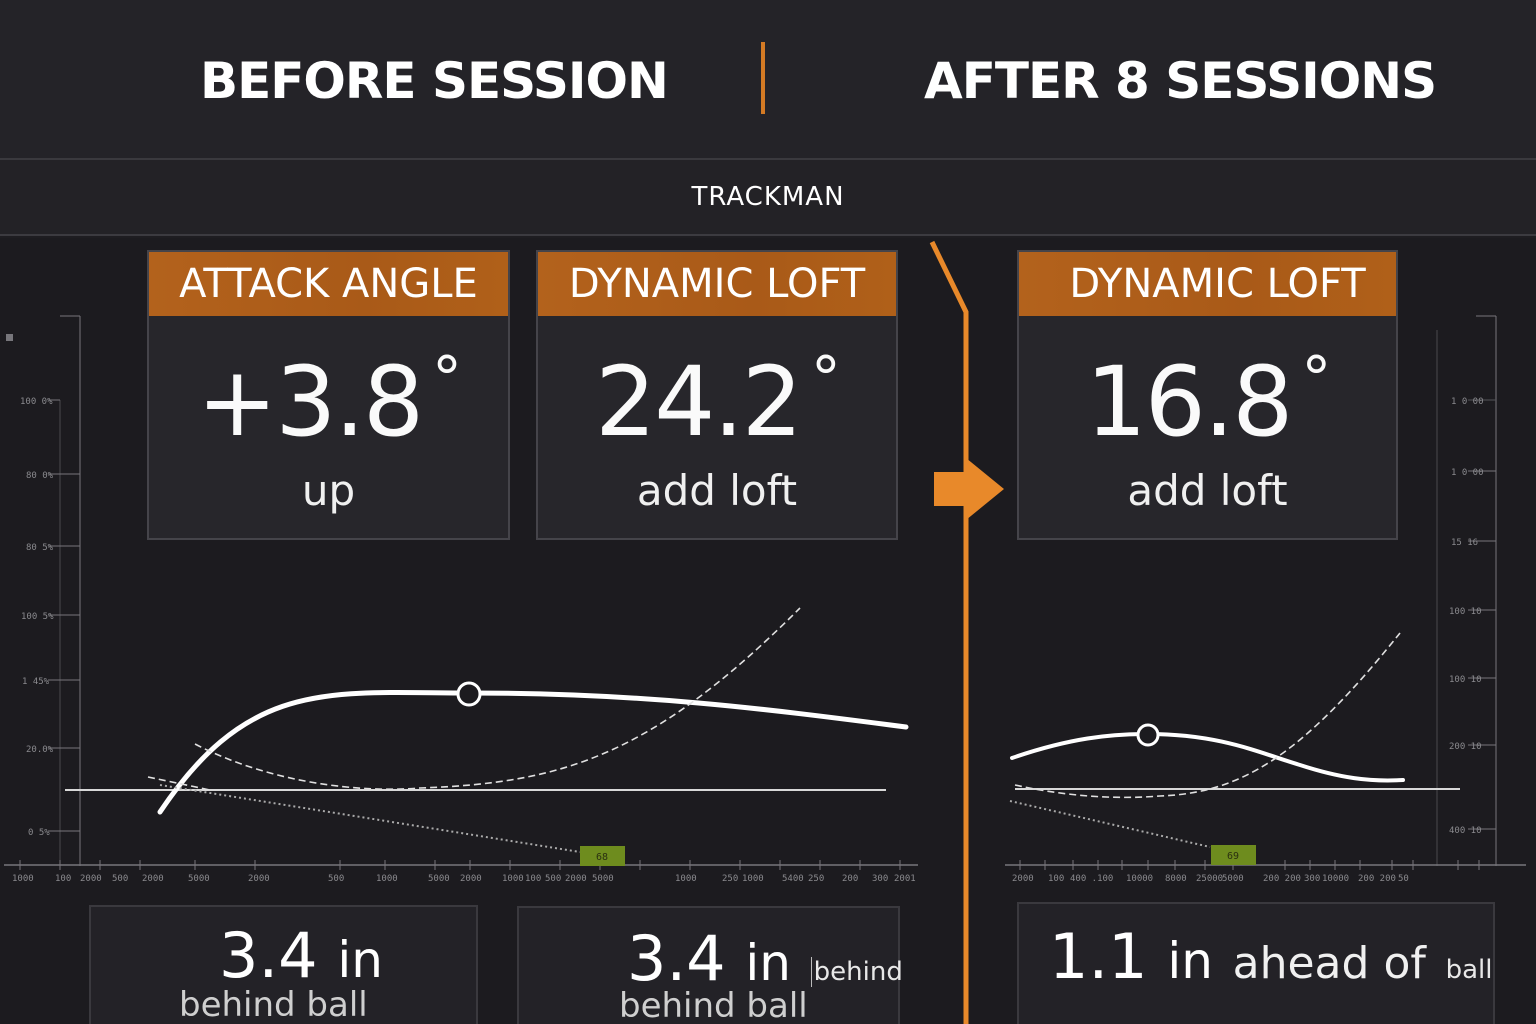  What do you see at coordinates (1209, 879) in the screenshot?
I see `svg-text: 25000` at bounding box center [1209, 879].